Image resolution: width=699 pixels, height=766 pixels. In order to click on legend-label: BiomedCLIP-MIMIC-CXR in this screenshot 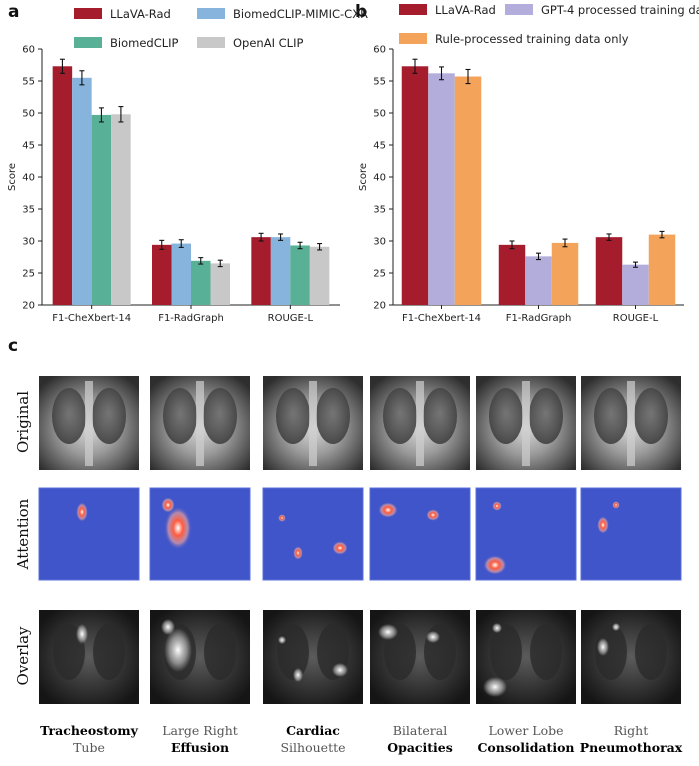, I will do `click(300, 14)`.